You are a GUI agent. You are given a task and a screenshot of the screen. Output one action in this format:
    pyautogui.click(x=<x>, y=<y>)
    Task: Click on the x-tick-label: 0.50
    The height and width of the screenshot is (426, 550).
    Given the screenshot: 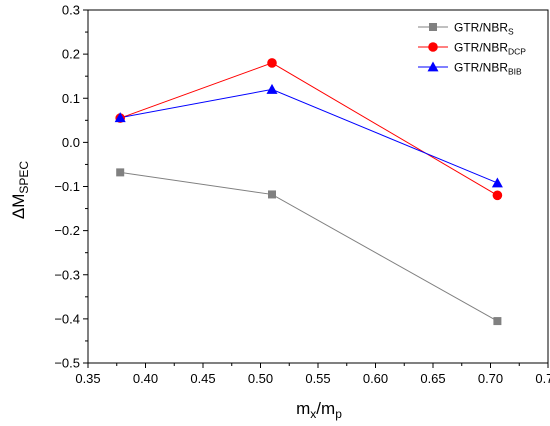 What is the action you would take?
    pyautogui.click(x=260, y=378)
    